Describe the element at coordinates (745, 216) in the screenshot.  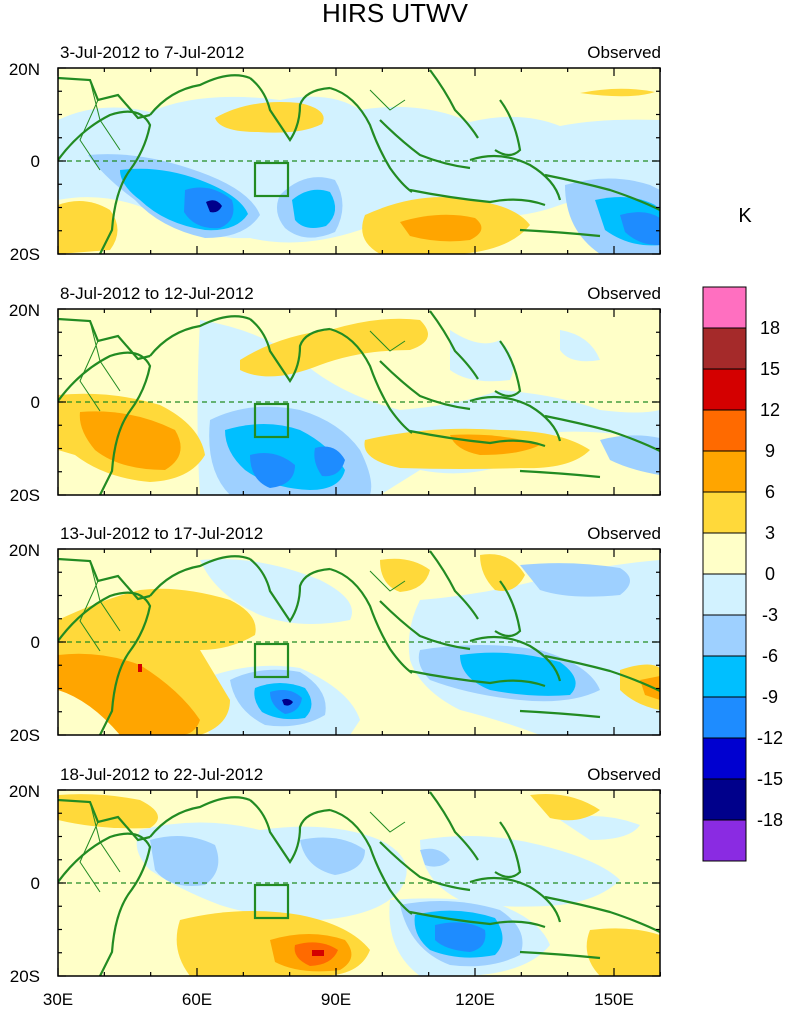
I see `unit-label: K` at that location.